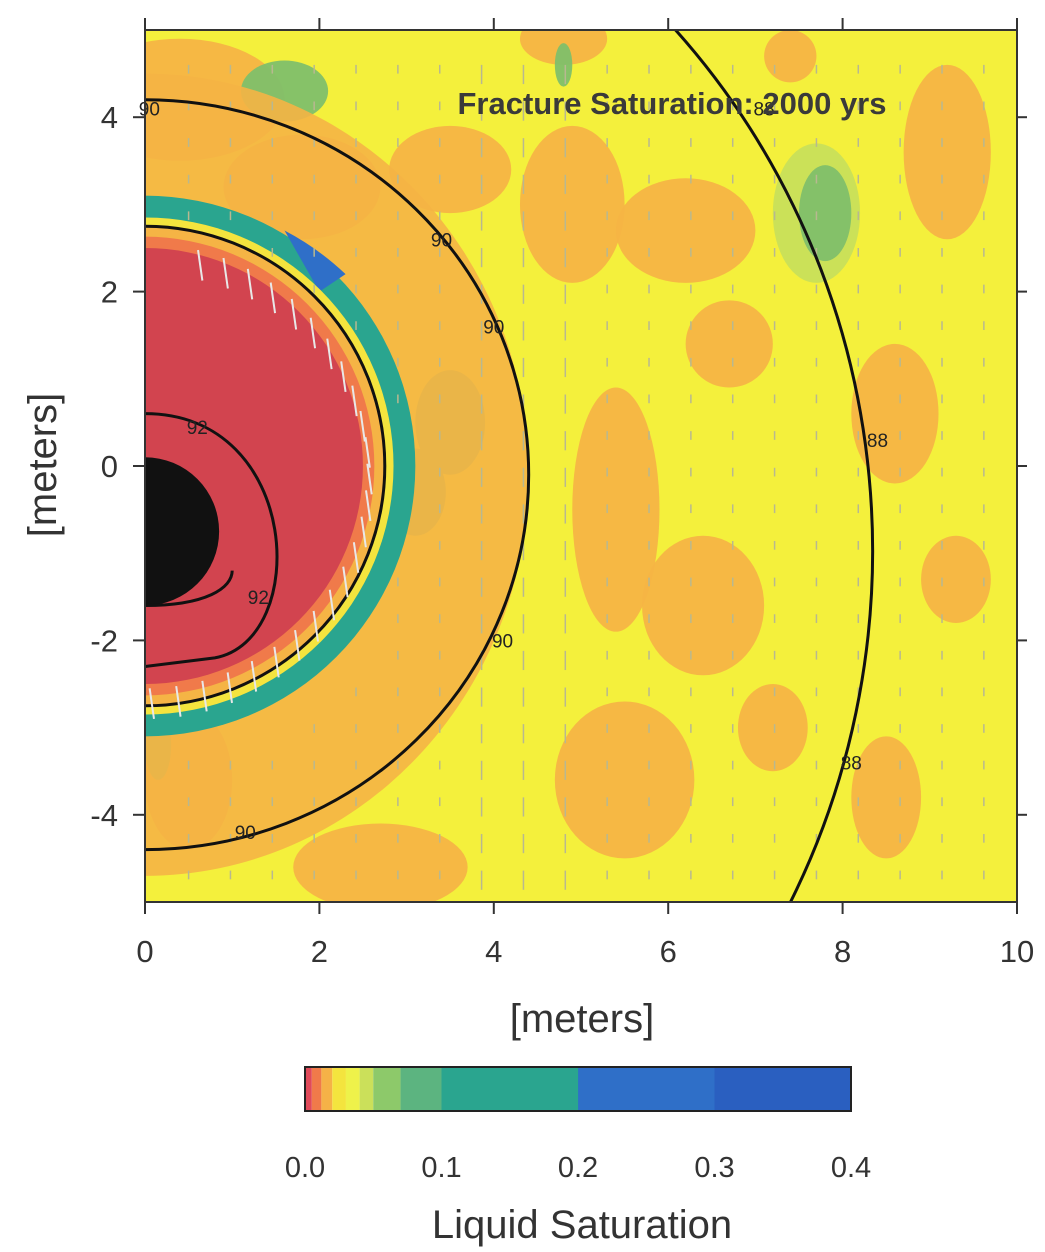 The image size is (1045, 1252). Describe the element at coordinates (582, 1019) in the screenshot. I see `x-axis-label: [meters]` at that location.